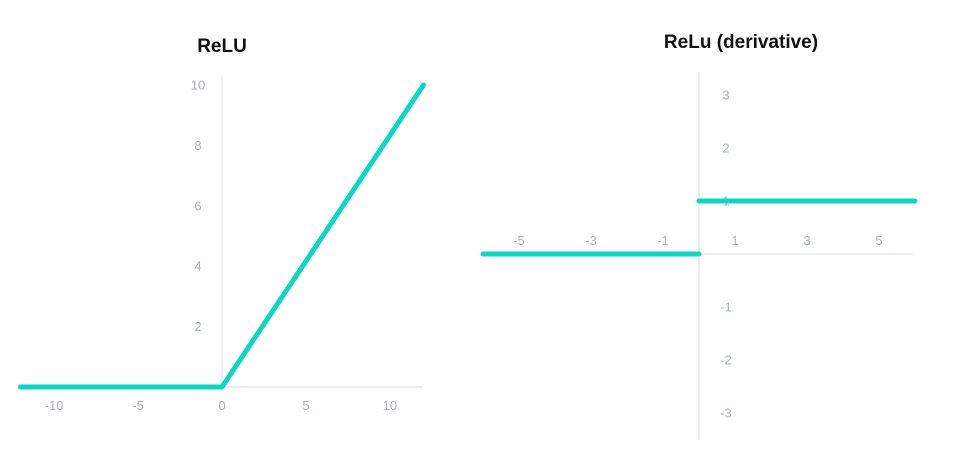 Image resolution: width=957 pixels, height=456 pixels. I want to click on x-tick-label: 1, so click(734, 240).